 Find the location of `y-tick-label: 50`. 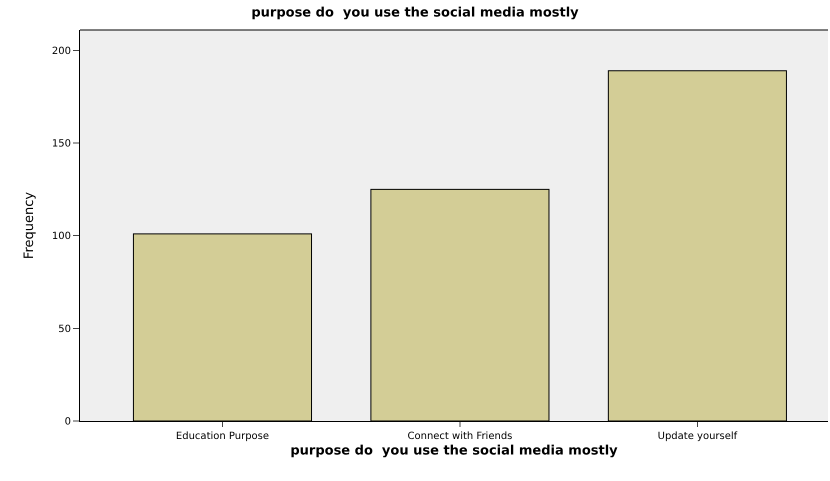

y-tick-label: 50 is located at coordinates (64, 329).